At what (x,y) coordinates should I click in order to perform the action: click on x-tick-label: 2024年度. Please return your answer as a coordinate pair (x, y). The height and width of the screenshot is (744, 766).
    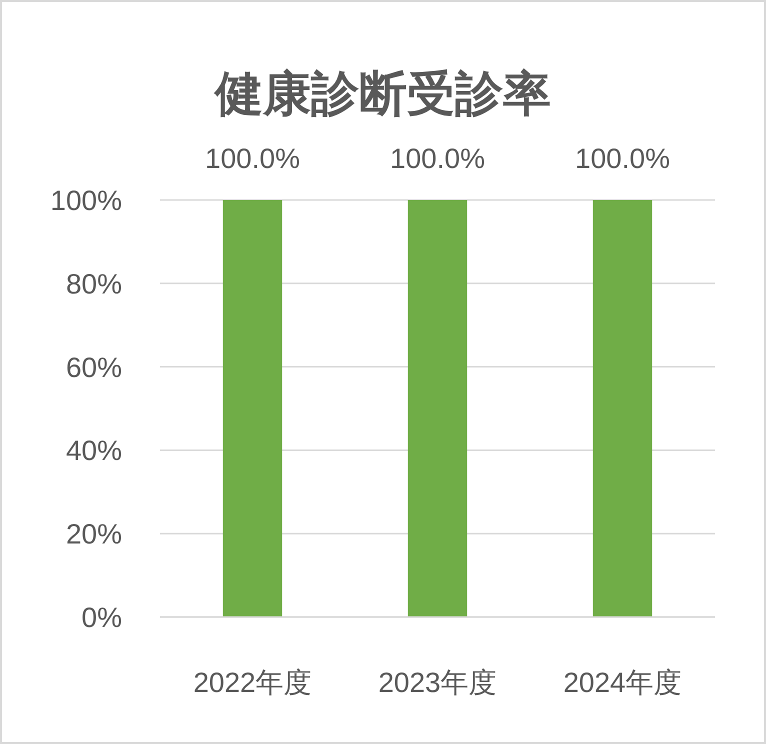
    Looking at the image, I should click on (622, 682).